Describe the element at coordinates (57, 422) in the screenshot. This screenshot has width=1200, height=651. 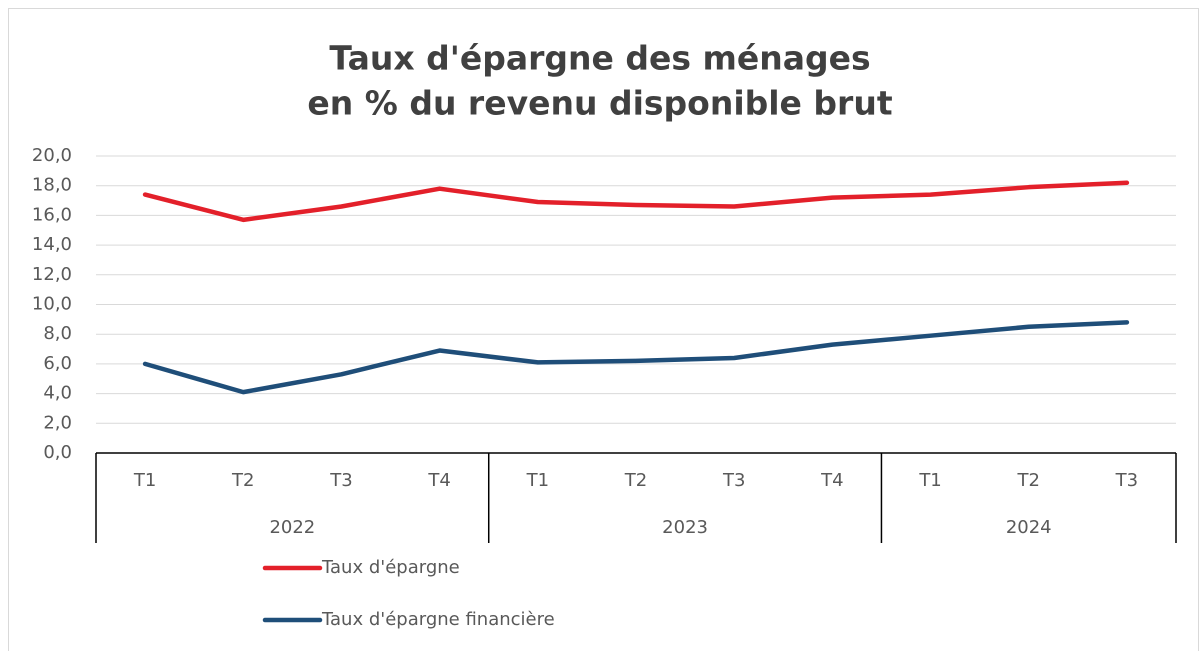
I see `y-tick-label: 2,0` at that location.